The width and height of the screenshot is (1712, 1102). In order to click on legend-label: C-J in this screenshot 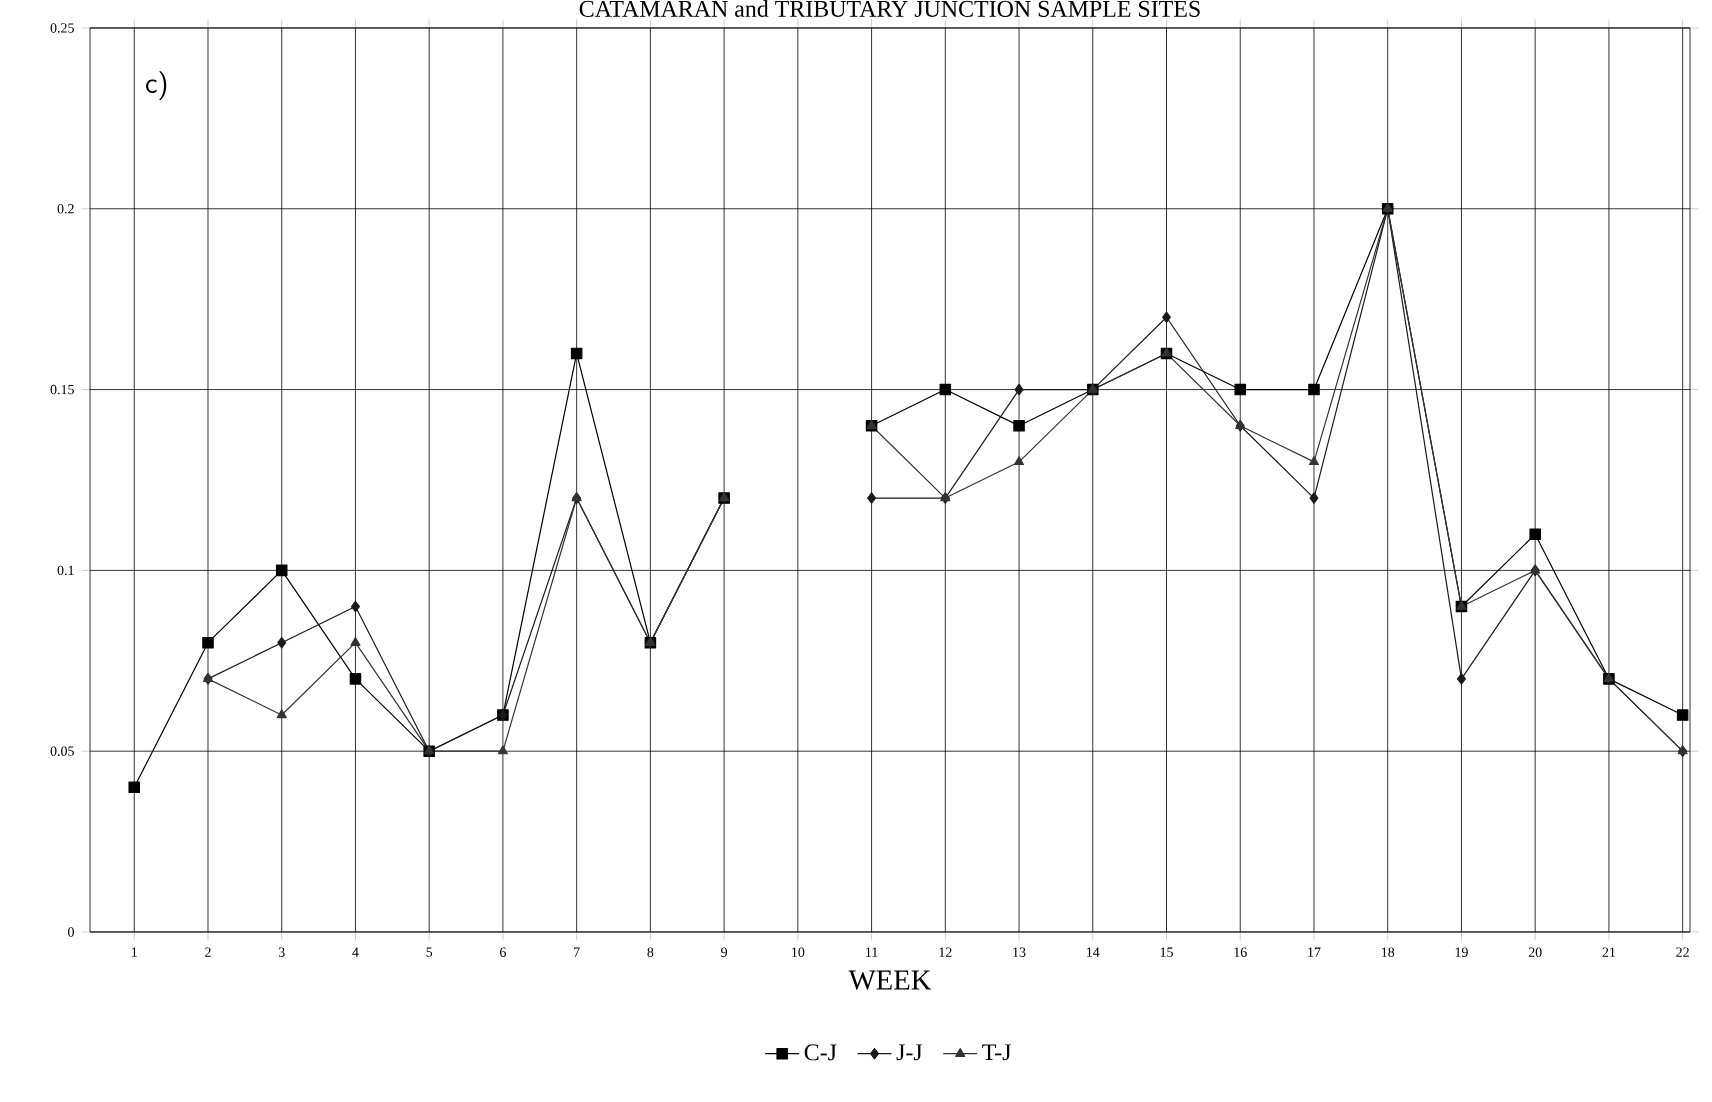, I will do `click(820, 1052)`.